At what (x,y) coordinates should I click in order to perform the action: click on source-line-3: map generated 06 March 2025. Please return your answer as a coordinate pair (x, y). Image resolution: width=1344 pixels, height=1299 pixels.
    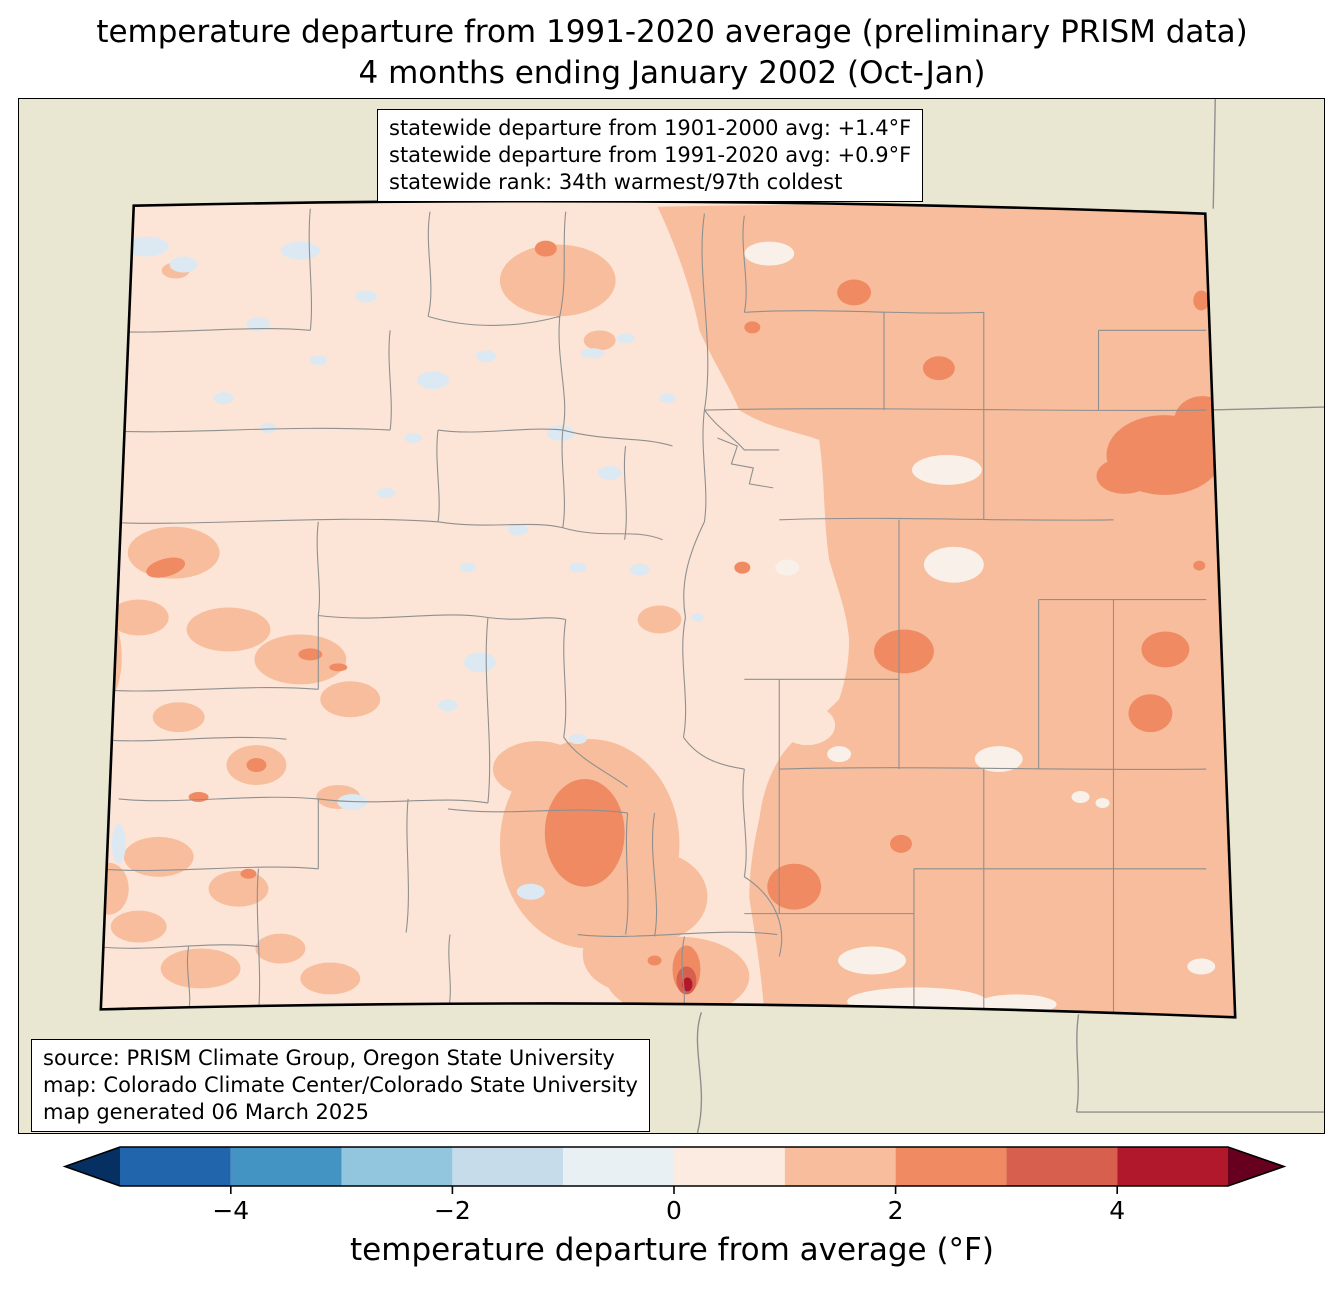
    Looking at the image, I should click on (206, 1112).